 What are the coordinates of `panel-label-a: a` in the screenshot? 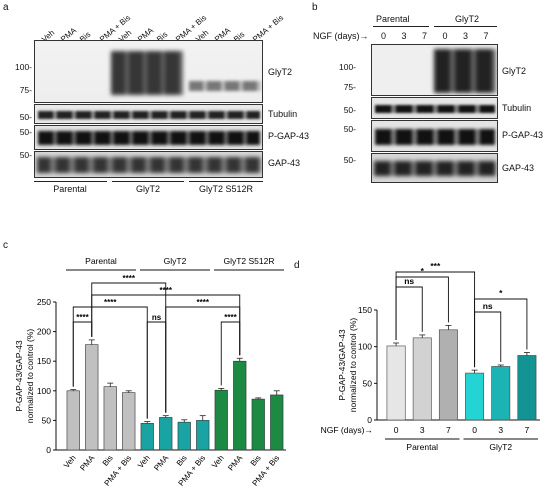 It's located at (6, 7).